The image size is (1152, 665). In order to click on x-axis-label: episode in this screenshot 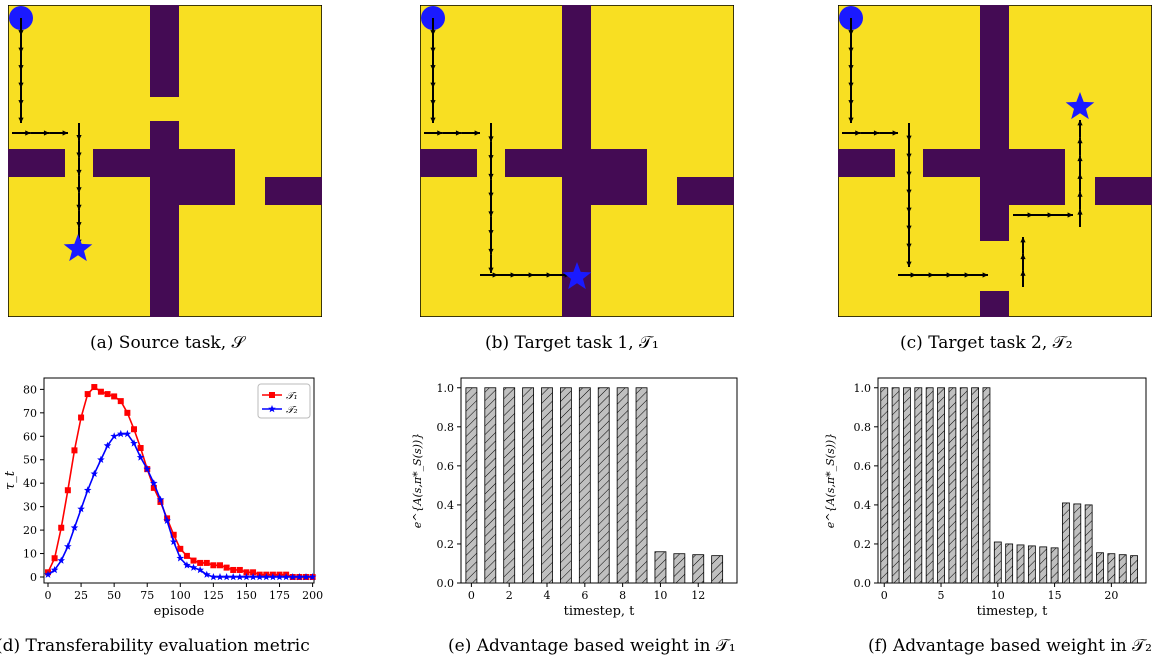, I will do `click(179, 611)`.